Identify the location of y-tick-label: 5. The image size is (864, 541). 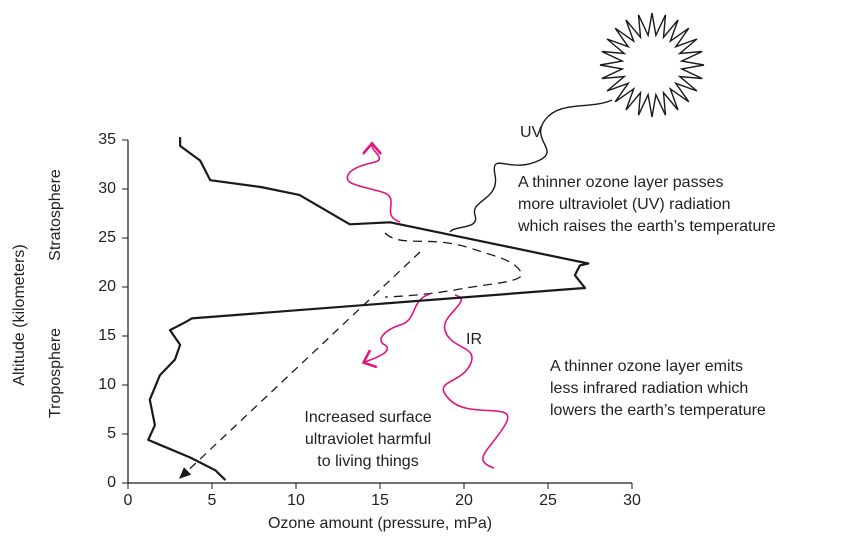
(111, 433).